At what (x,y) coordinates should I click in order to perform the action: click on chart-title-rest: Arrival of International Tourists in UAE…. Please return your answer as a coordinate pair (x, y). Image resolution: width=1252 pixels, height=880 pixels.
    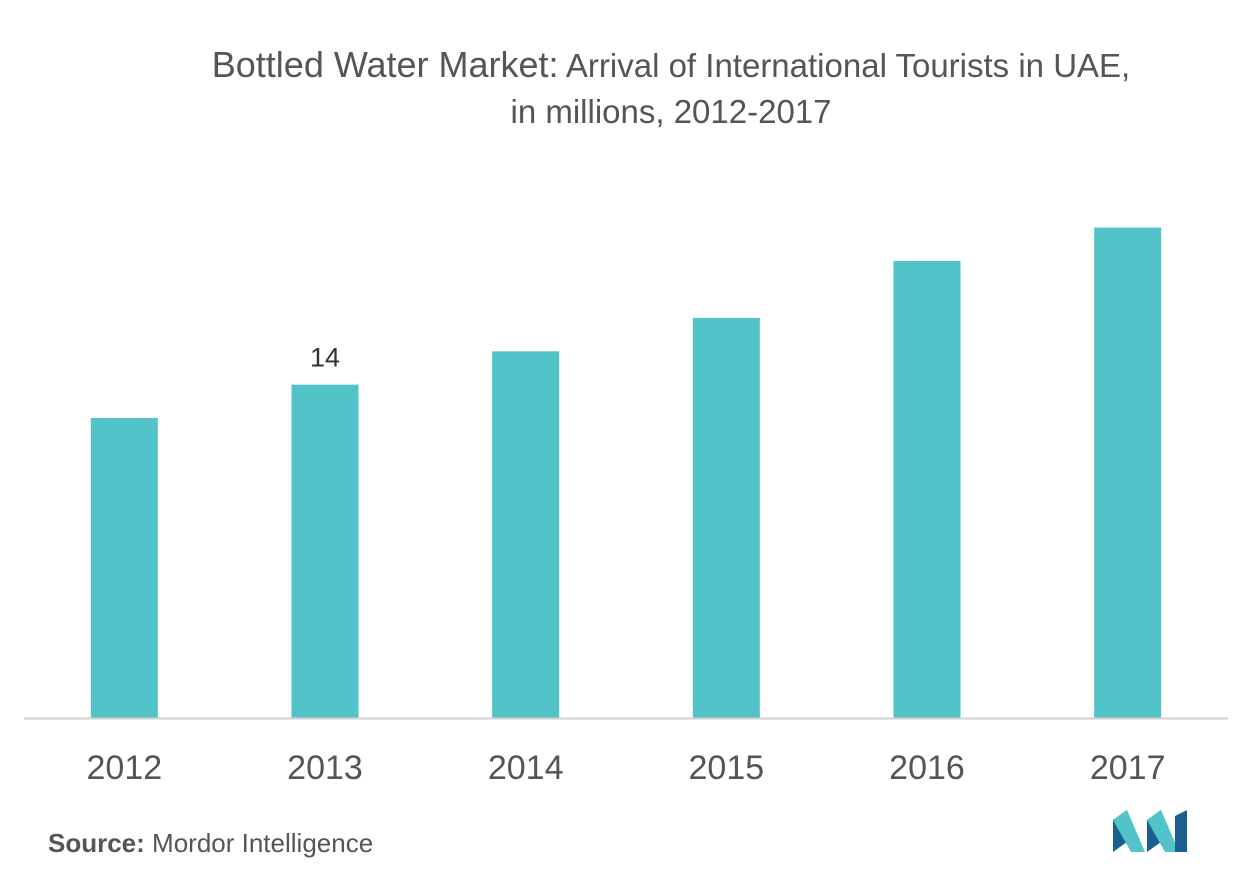
    Looking at the image, I should click on (848, 65).